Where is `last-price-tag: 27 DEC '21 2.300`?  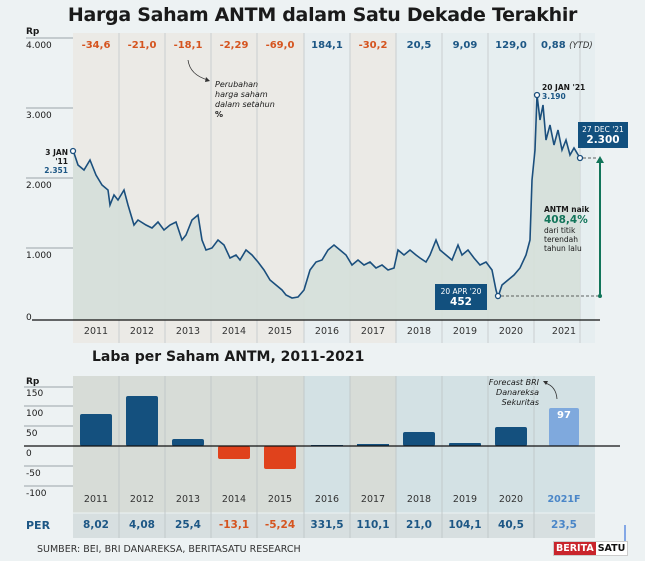 last-price-tag: 27 DEC '21 2.300 is located at coordinates (603, 135).